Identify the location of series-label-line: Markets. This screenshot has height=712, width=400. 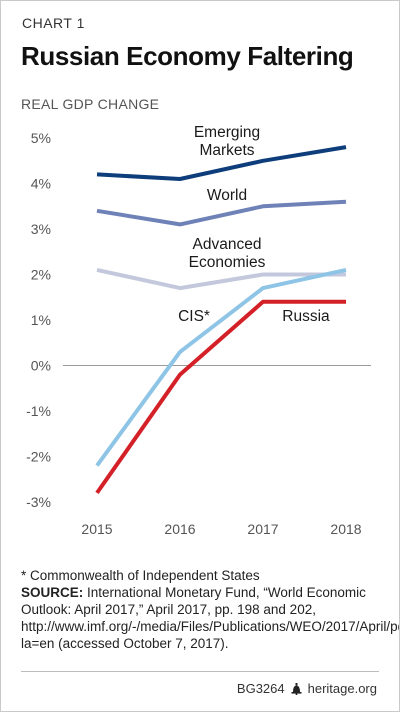
(226, 150).